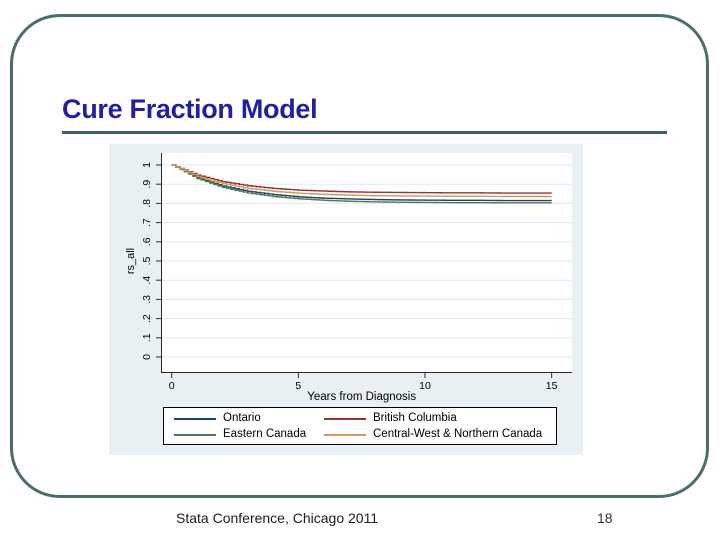 The image size is (720, 540). Describe the element at coordinates (361, 397) in the screenshot. I see `x-axis-title: Years from Diagnosis` at that location.